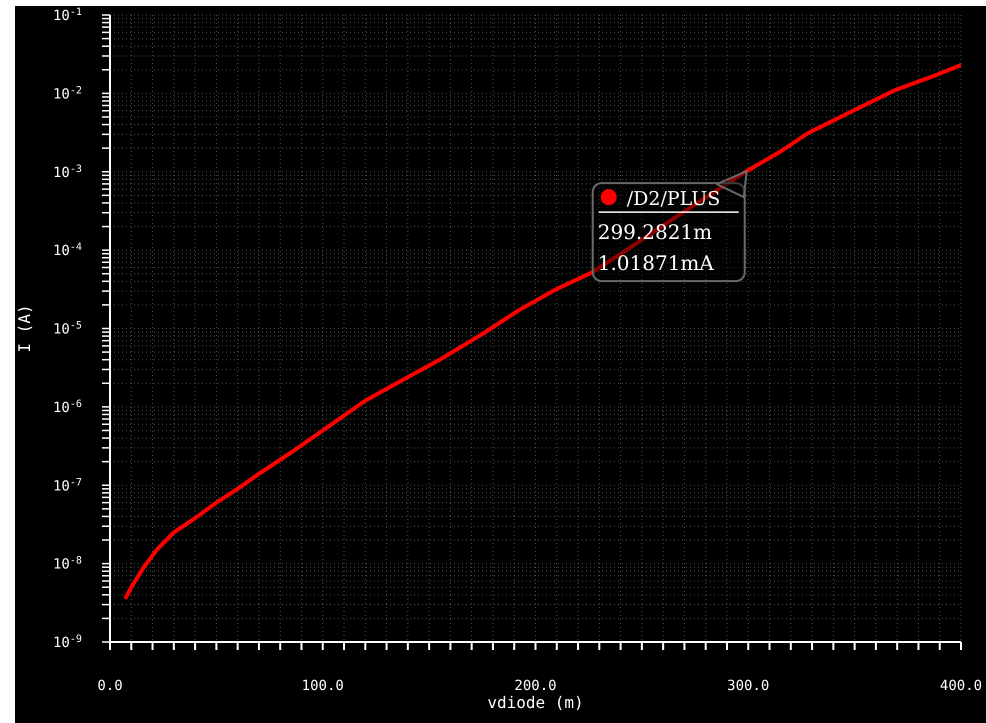 This screenshot has width=986, height=723. I want to click on x-tick-label: 400.0, so click(961, 686).